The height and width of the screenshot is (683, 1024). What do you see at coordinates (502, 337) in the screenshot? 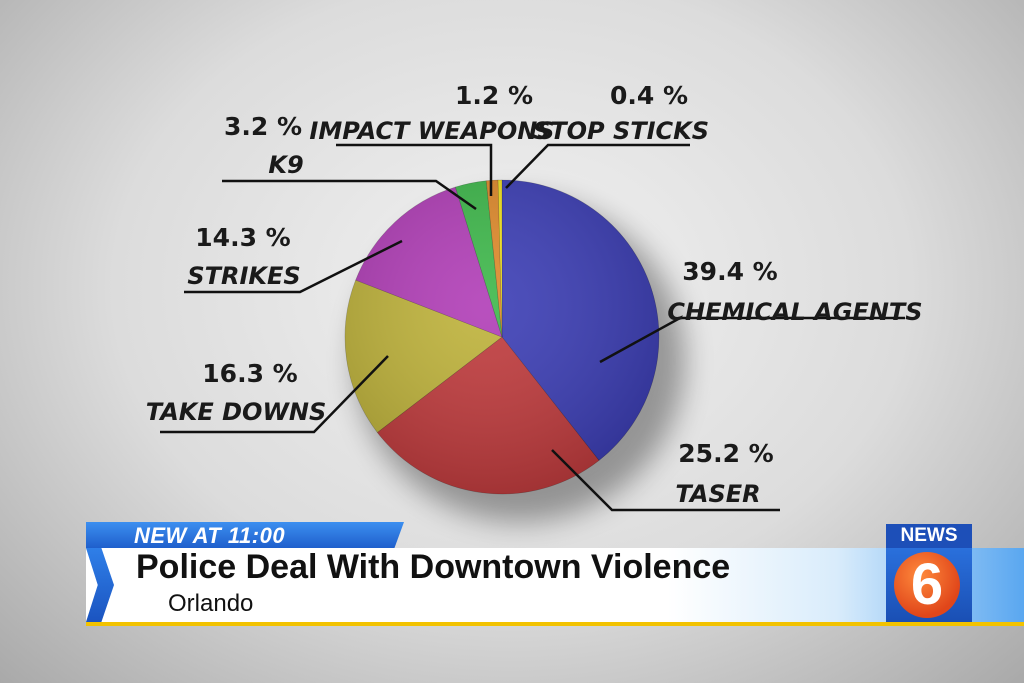
I see `pie-shading` at bounding box center [502, 337].